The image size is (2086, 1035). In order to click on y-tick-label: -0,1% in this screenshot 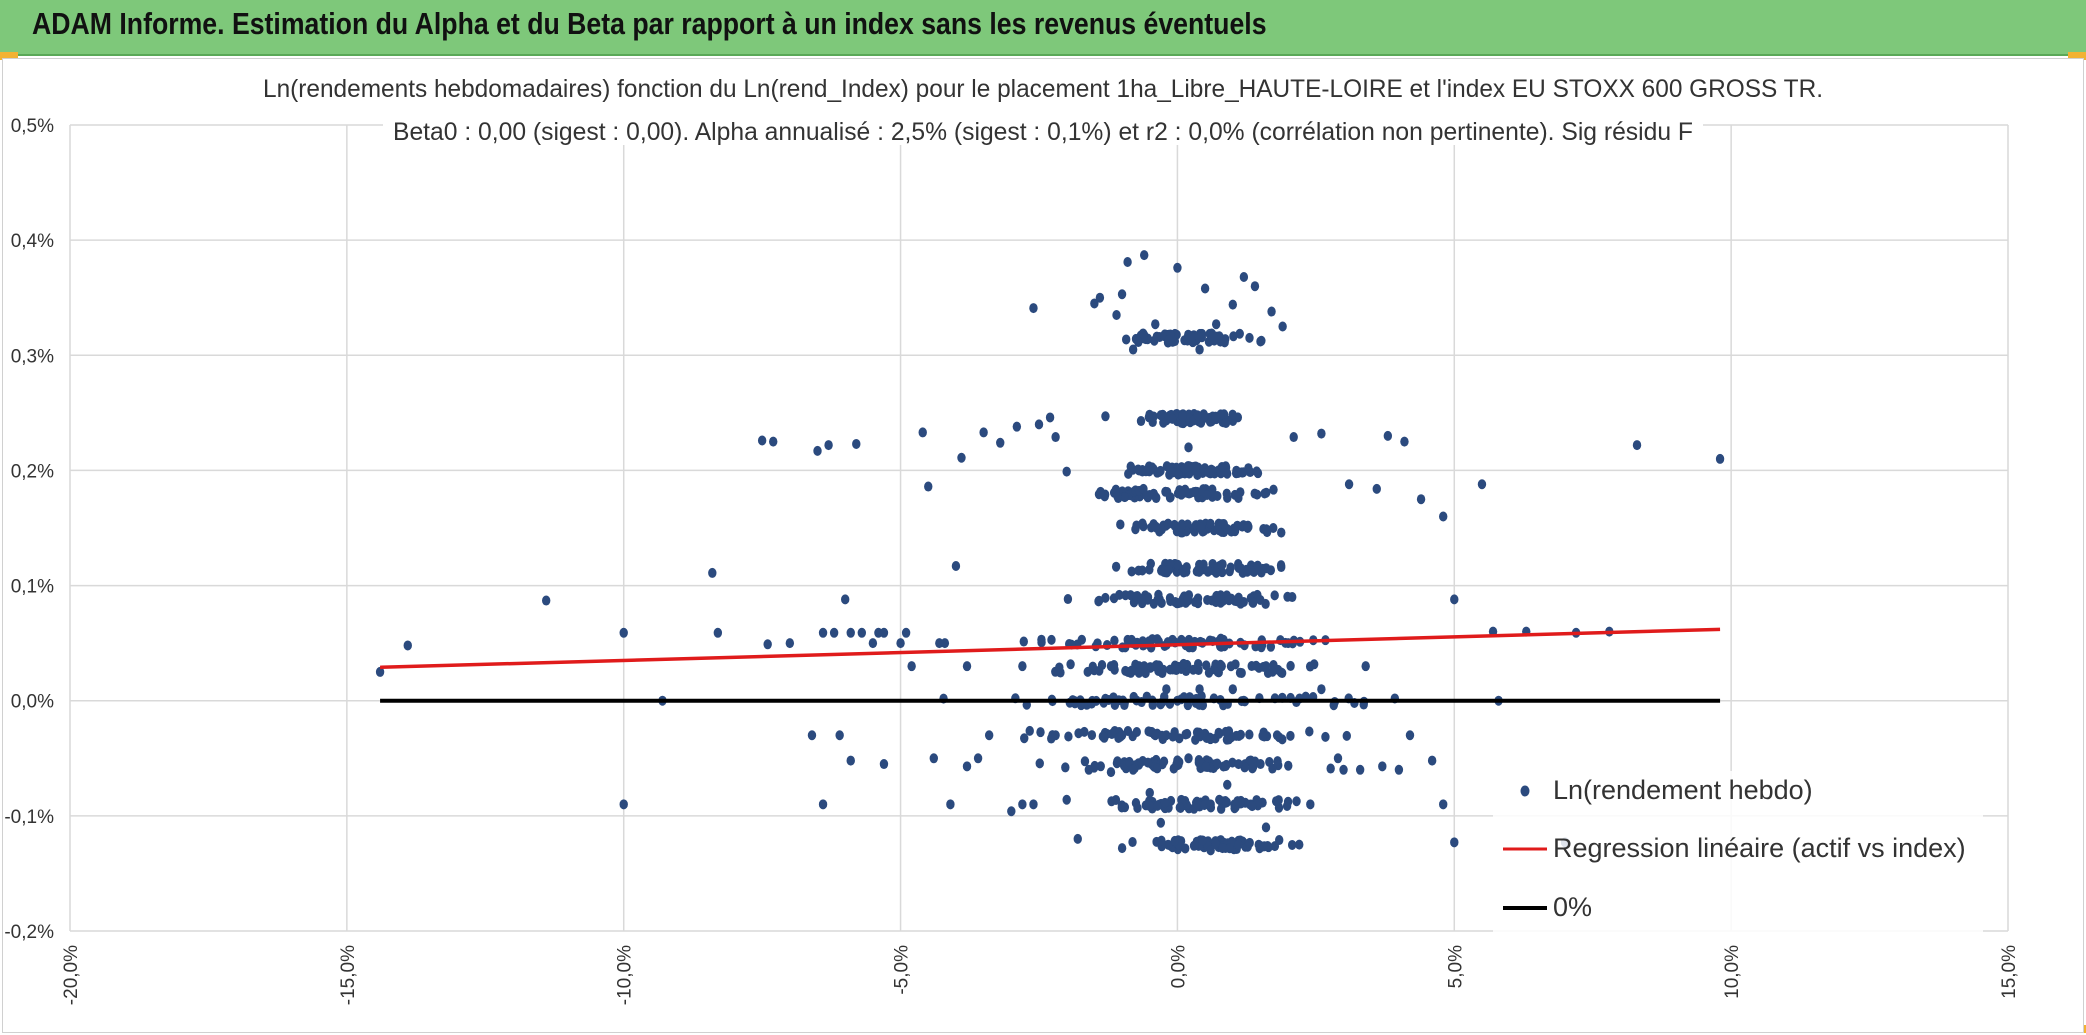, I will do `click(29, 817)`.